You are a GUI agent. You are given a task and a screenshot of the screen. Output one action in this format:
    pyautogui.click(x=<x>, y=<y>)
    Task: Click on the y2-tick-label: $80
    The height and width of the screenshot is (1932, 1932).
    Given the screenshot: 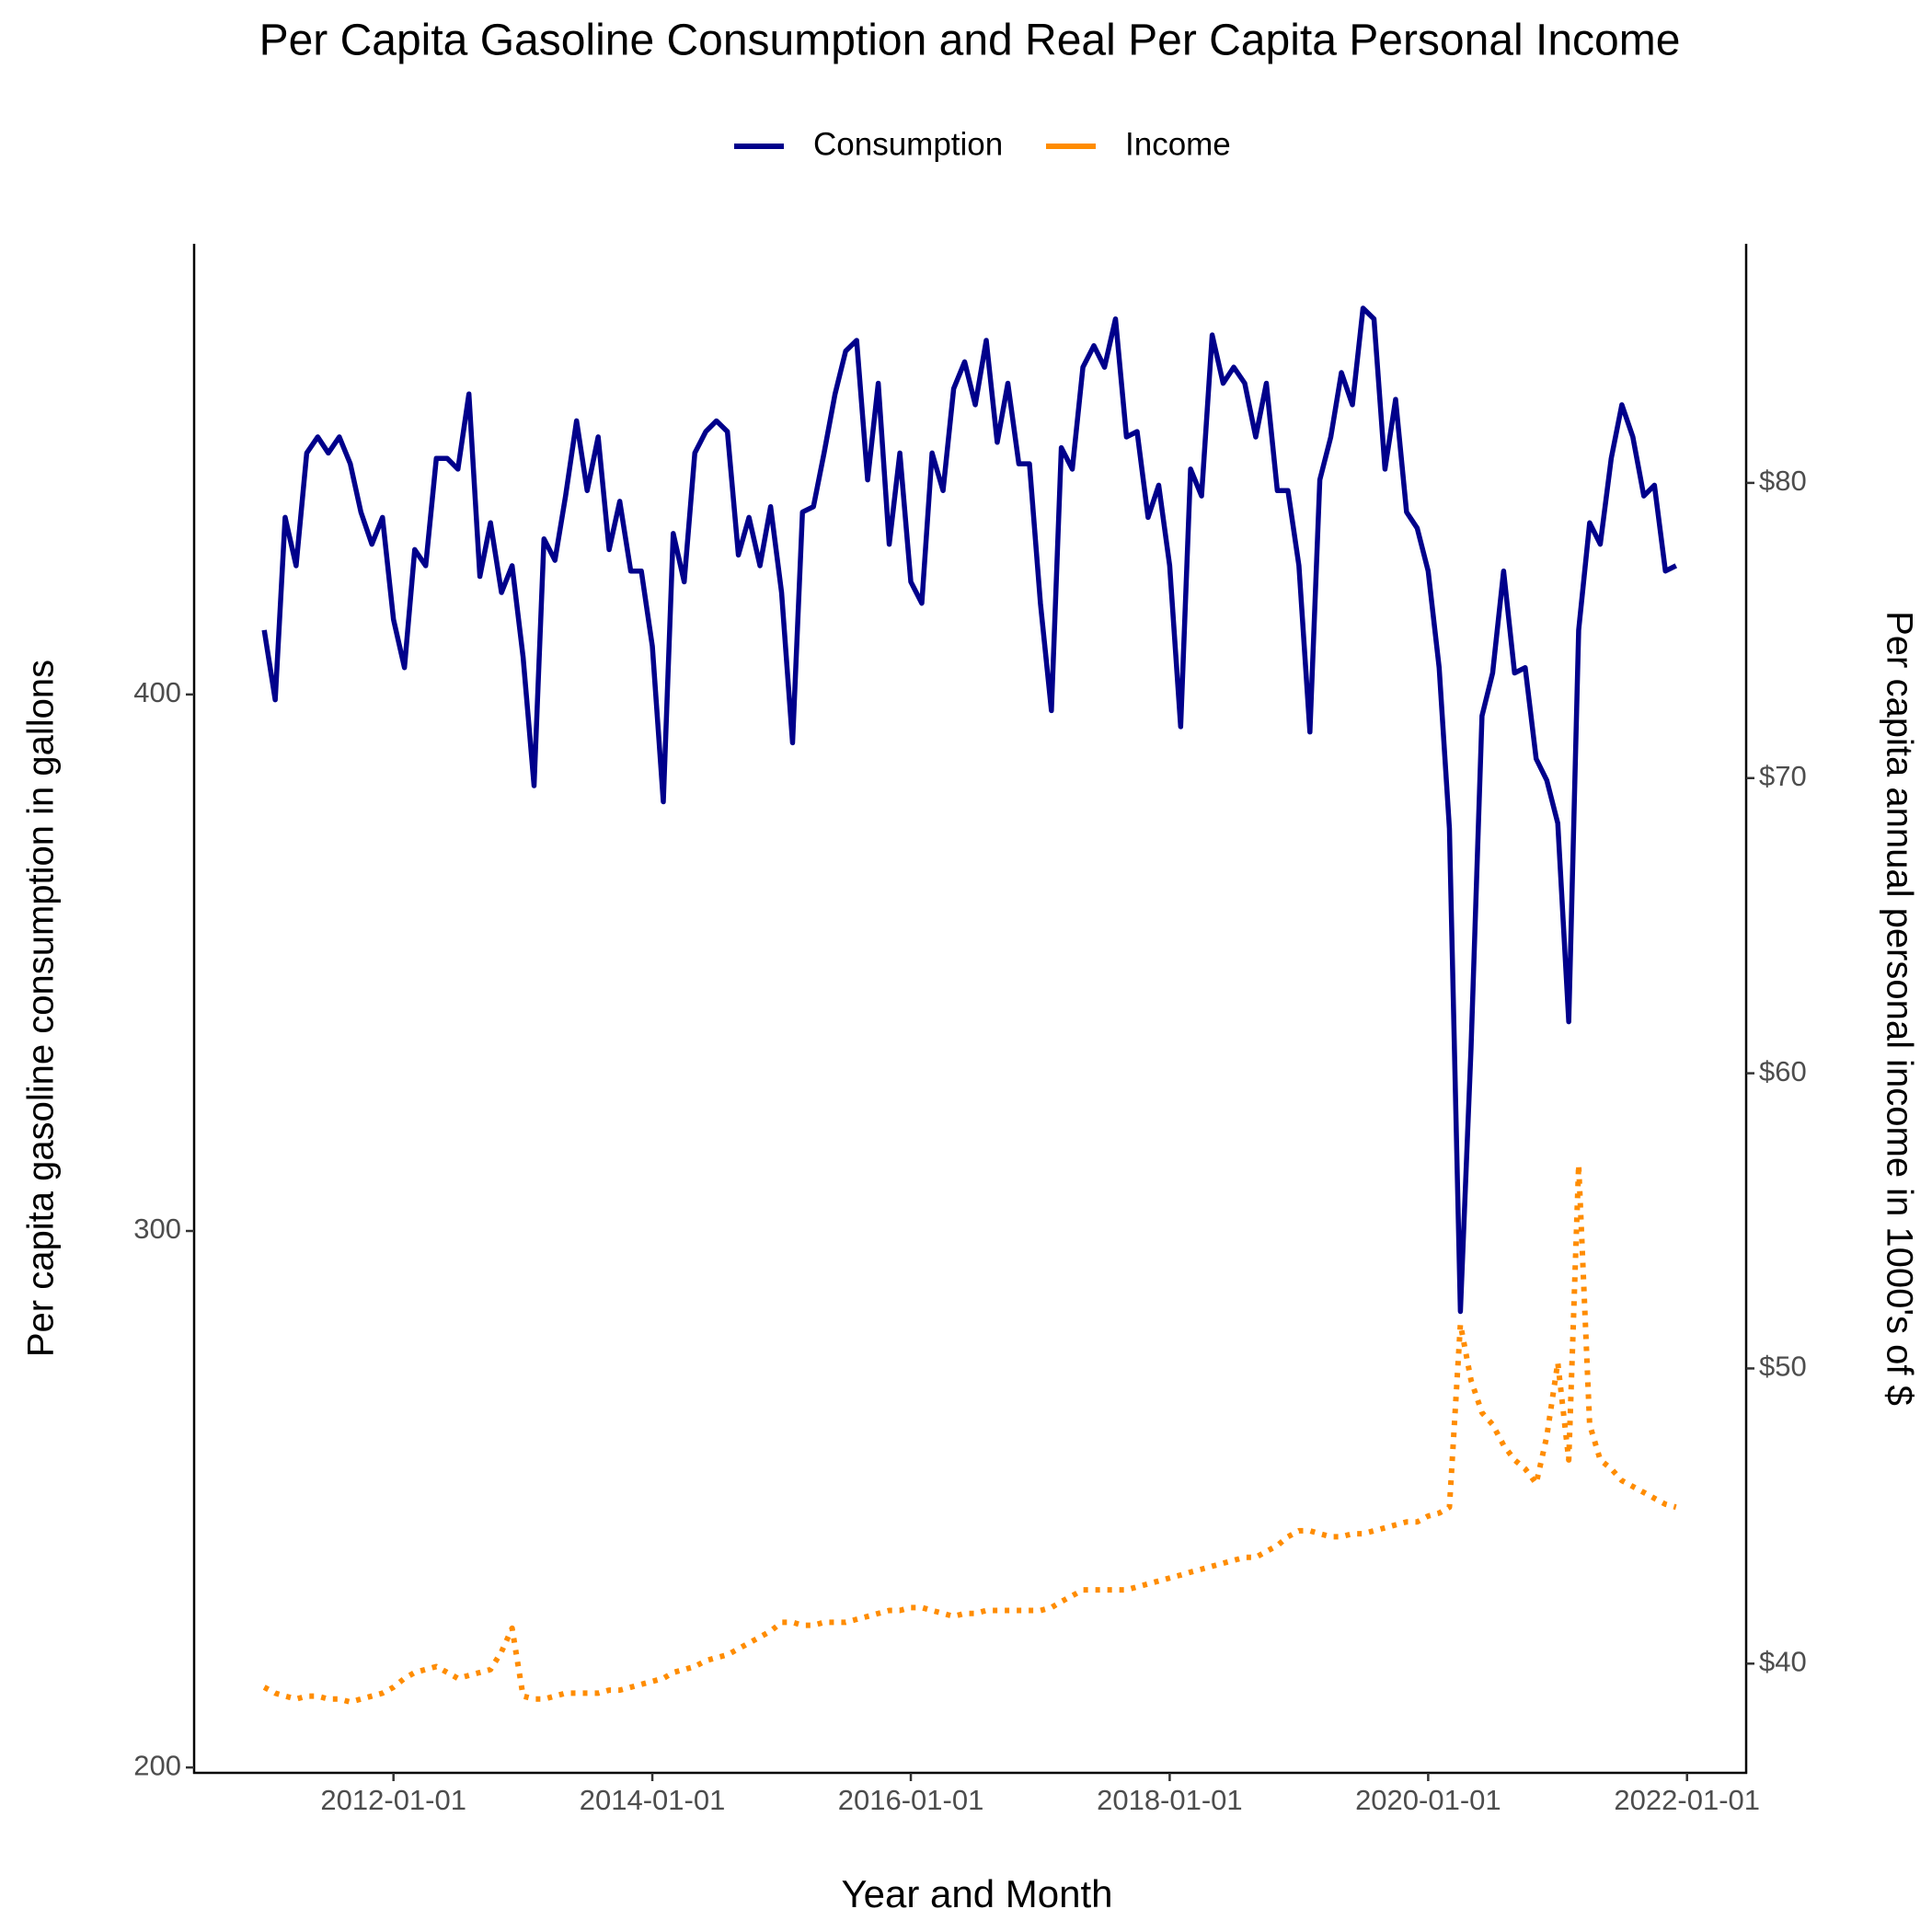 What is the action you would take?
    pyautogui.click(x=1783, y=481)
    